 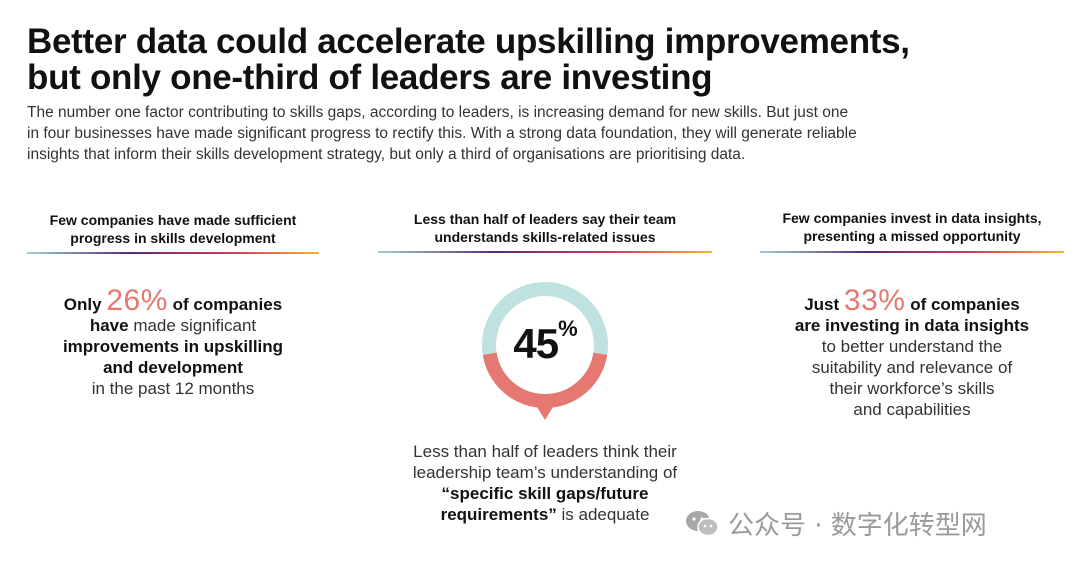 I want to click on col3-stat-line-5: their workforce’s skills, so click(x=912, y=388).